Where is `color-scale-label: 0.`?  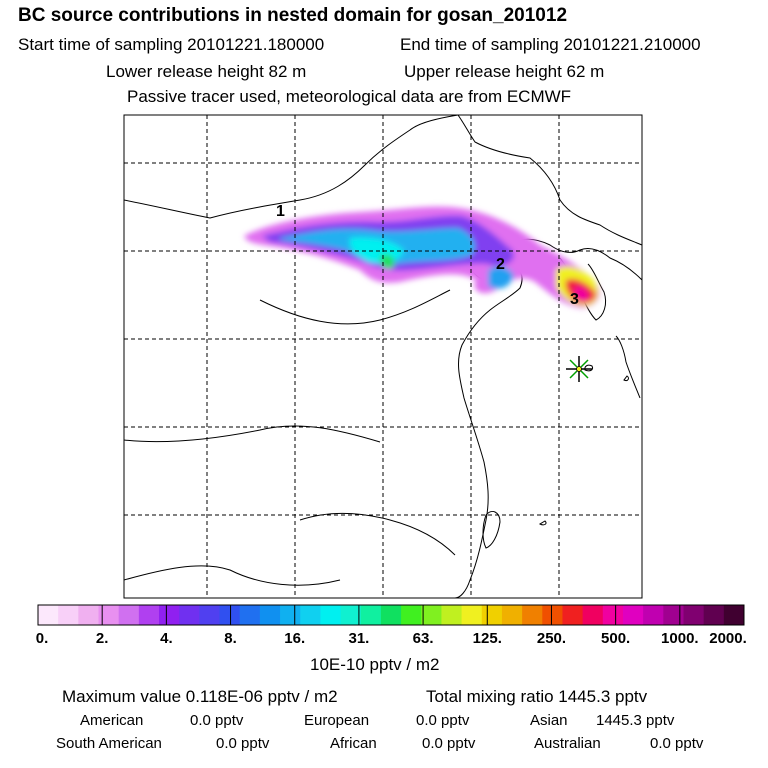 color-scale-label: 0. is located at coordinates (42, 638).